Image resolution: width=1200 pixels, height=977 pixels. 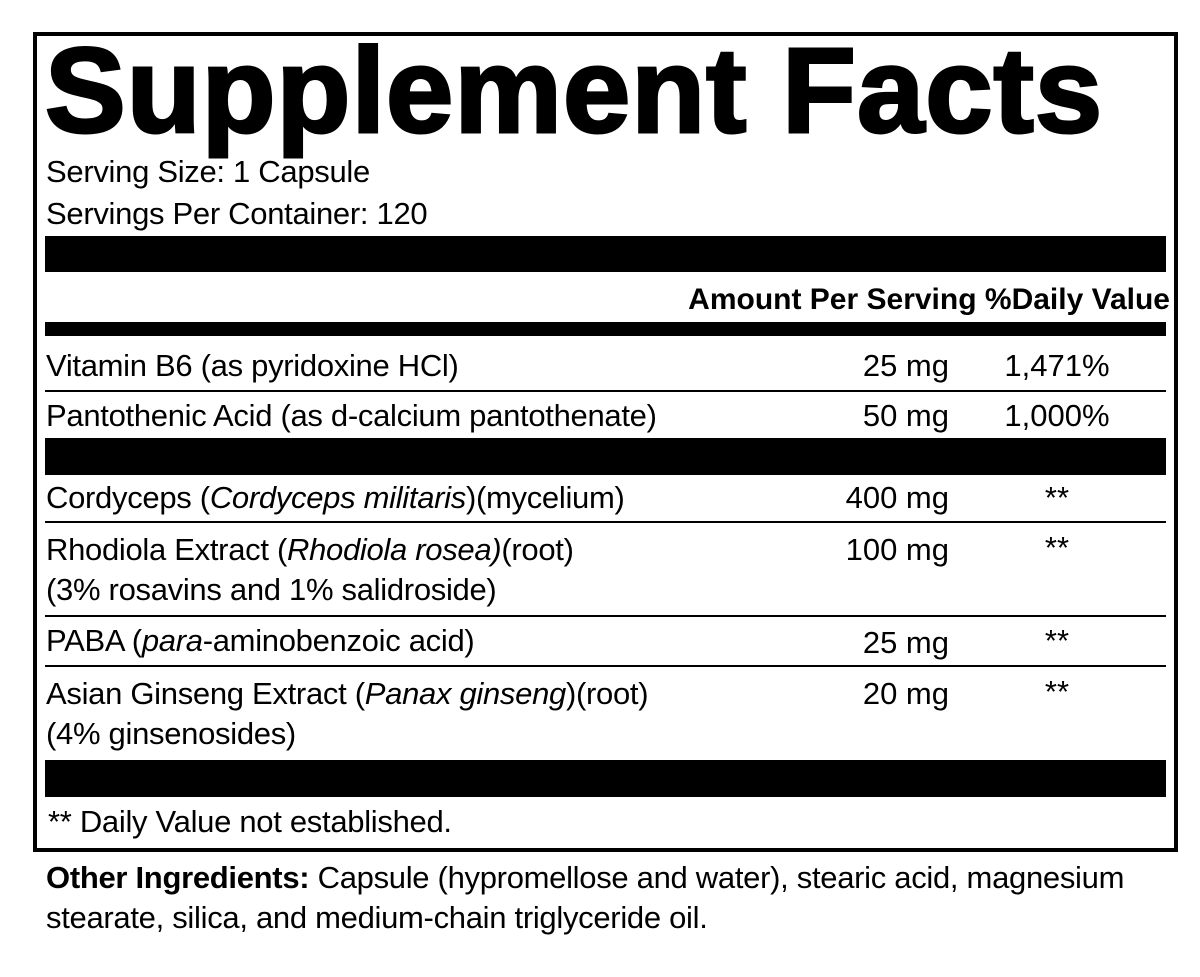 What do you see at coordinates (897, 497) in the screenshot?
I see `ingredient-amount: 400 mg` at bounding box center [897, 497].